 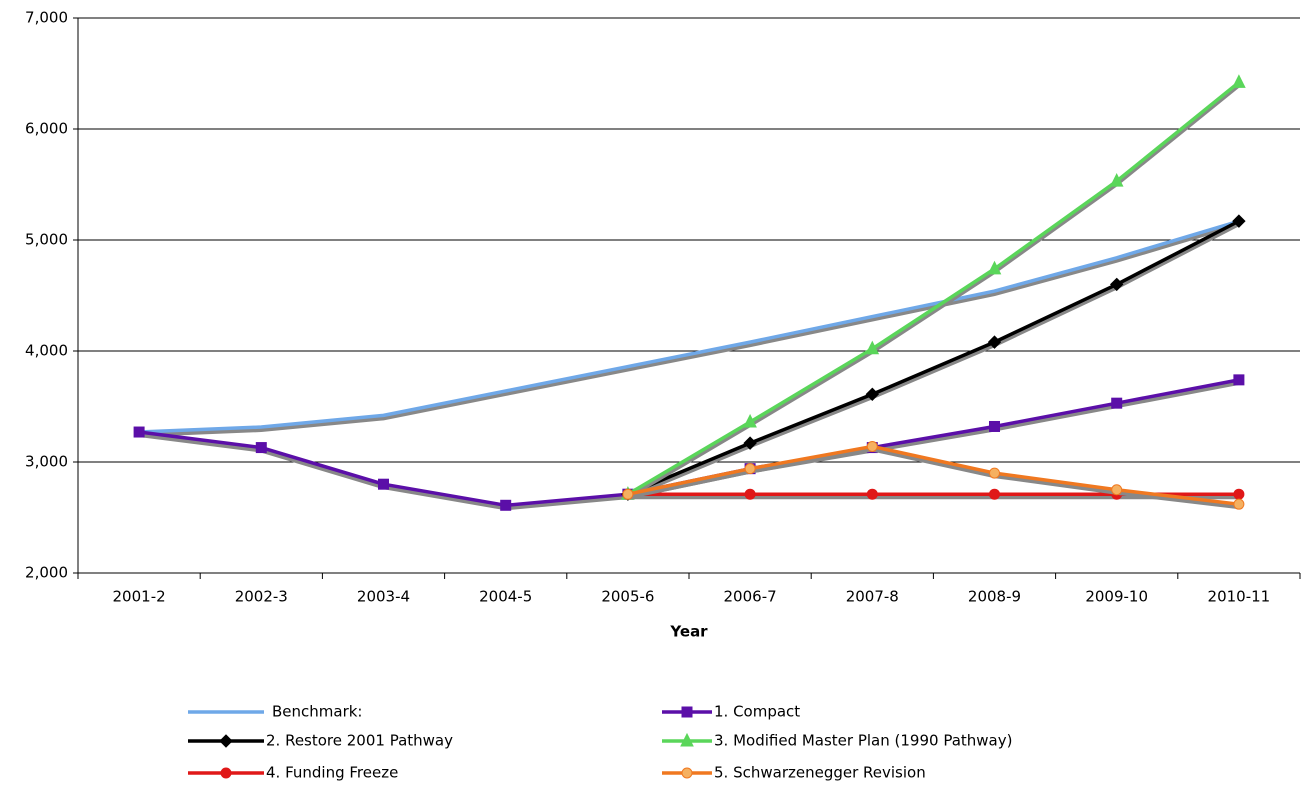 What do you see at coordinates (46, 573) in the screenshot?
I see `y-tick-label: 2,000` at bounding box center [46, 573].